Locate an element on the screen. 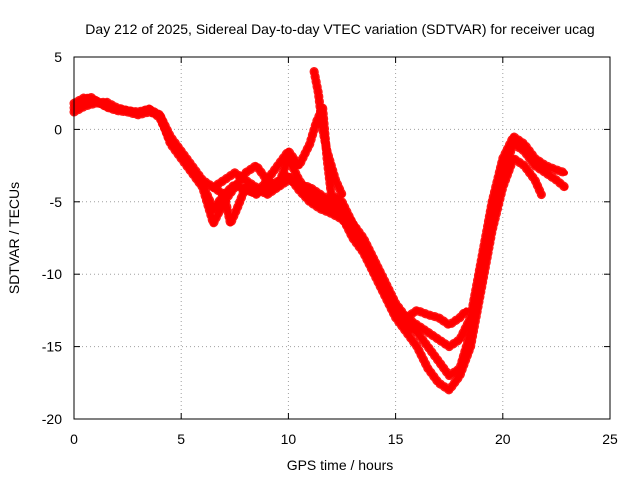 This screenshot has width=640, height=480. y-tick-label: -20 is located at coordinates (52, 419).